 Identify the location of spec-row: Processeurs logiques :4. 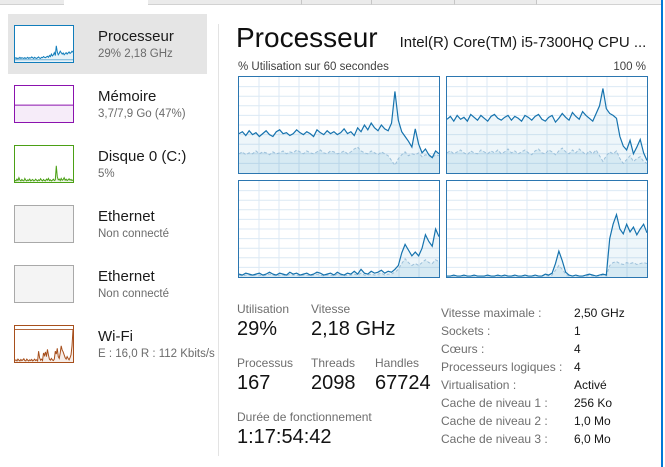
(511, 367).